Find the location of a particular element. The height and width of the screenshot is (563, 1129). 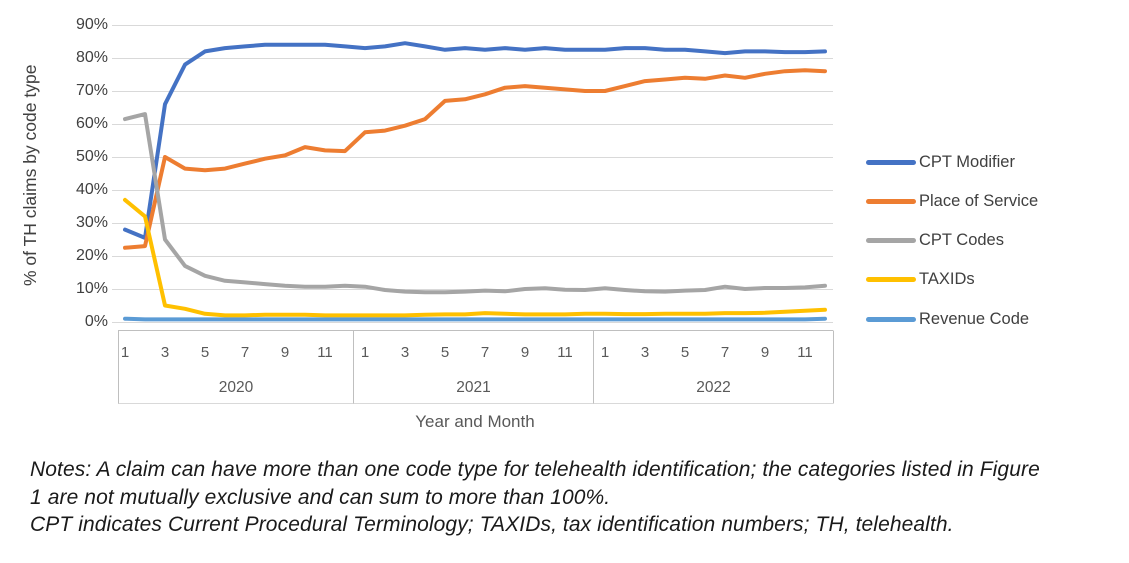

y-tick-label: 70% is located at coordinates (91, 90).